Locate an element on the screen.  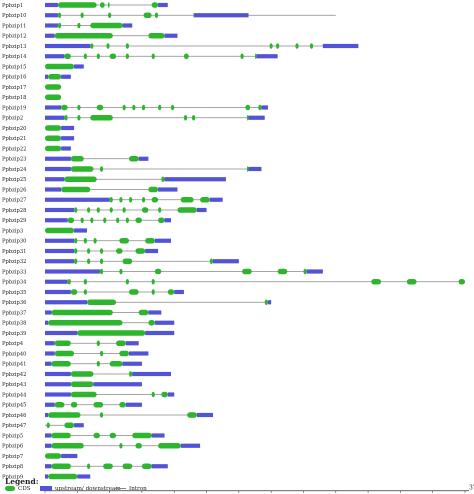
gene-label: Ppbzip26 is located at coordinates (14, 190).